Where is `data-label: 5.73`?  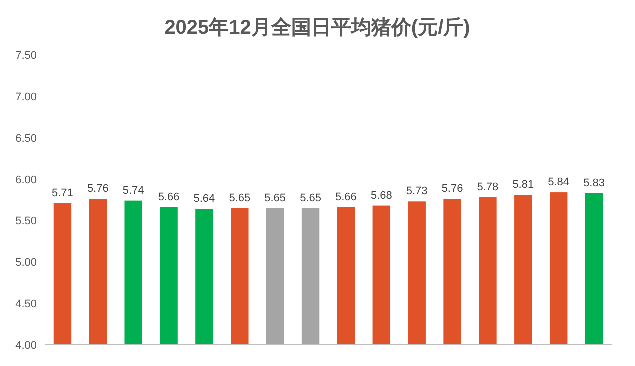
data-label: 5.73 is located at coordinates (417, 192).